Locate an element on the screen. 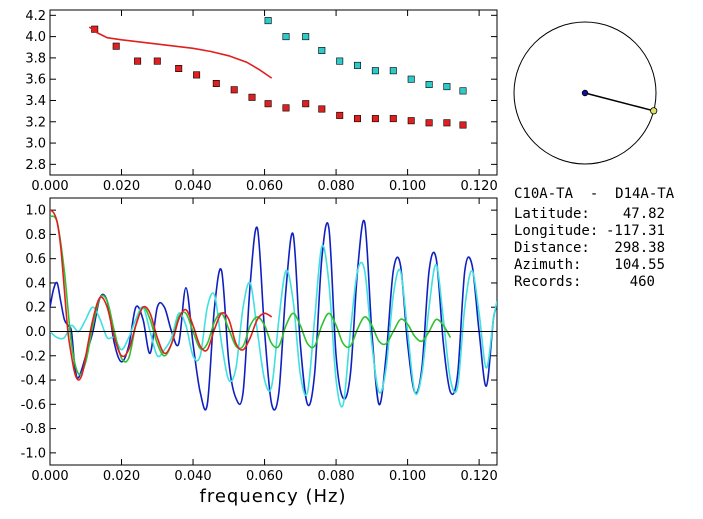 This screenshot has height=519, width=703. correlation-ytick-label: 0.0 is located at coordinates (35, 332).